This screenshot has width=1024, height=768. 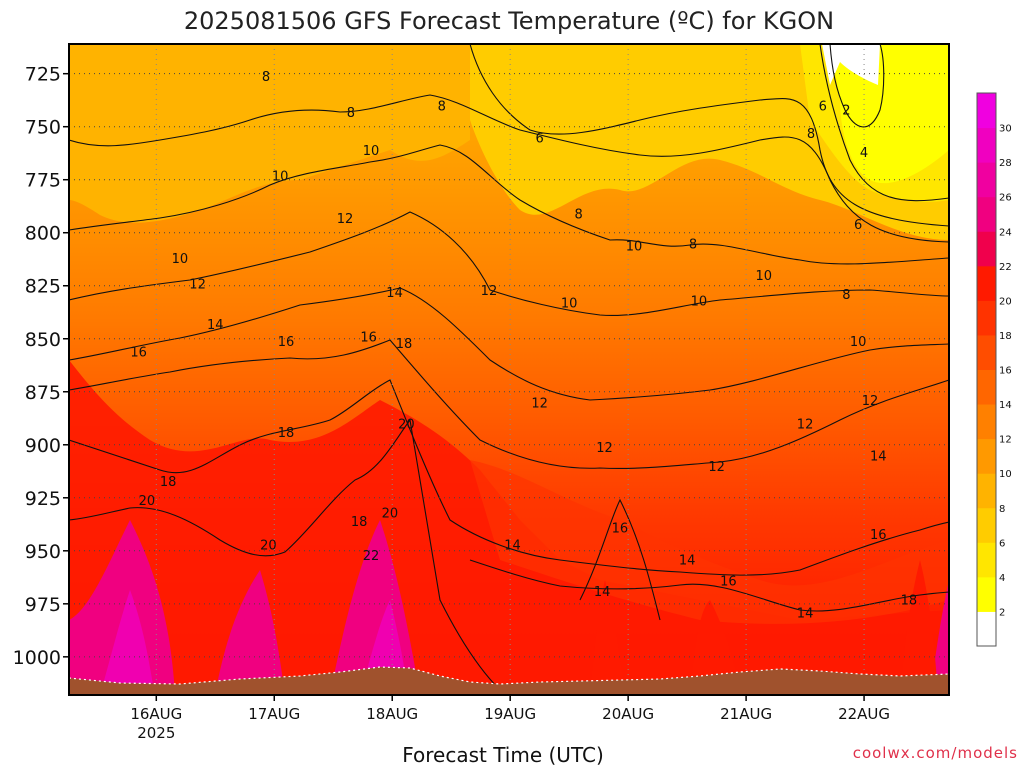 I want to click on colorbar-label: 16, so click(x=1005, y=371).